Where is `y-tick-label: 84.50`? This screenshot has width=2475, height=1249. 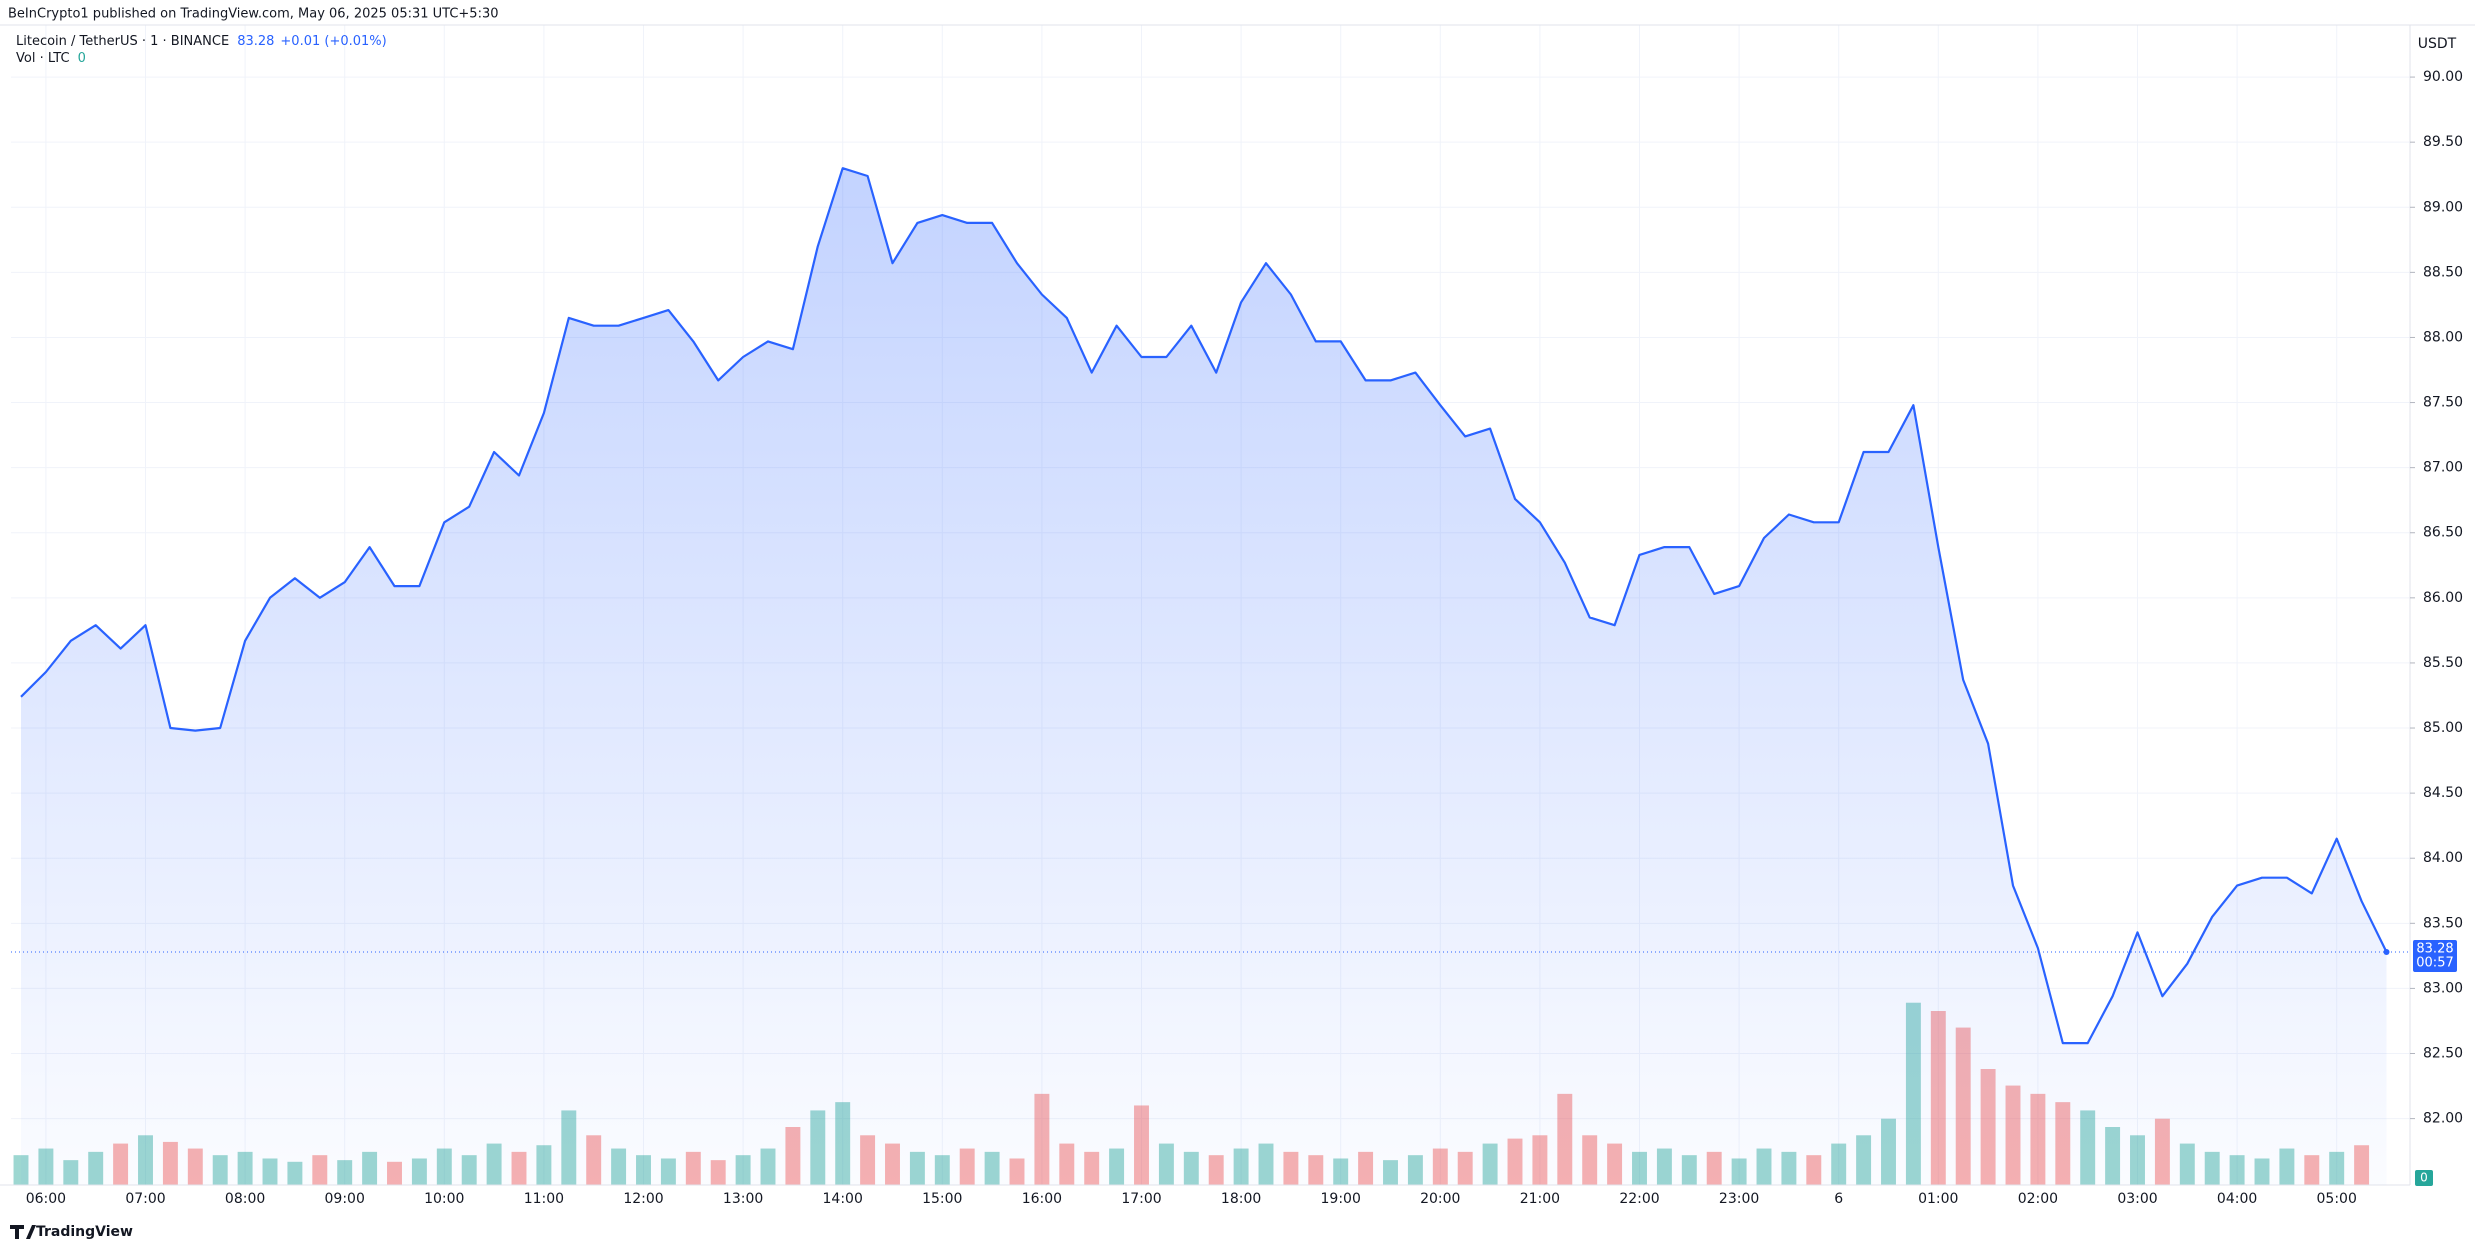 y-tick-label: 84.50 is located at coordinates (2443, 793).